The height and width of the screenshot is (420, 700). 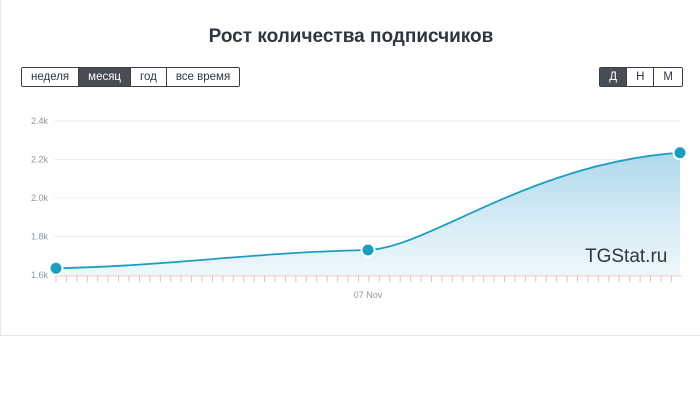 I want to click on x-tick-label: 07 Nov, so click(x=368, y=295).